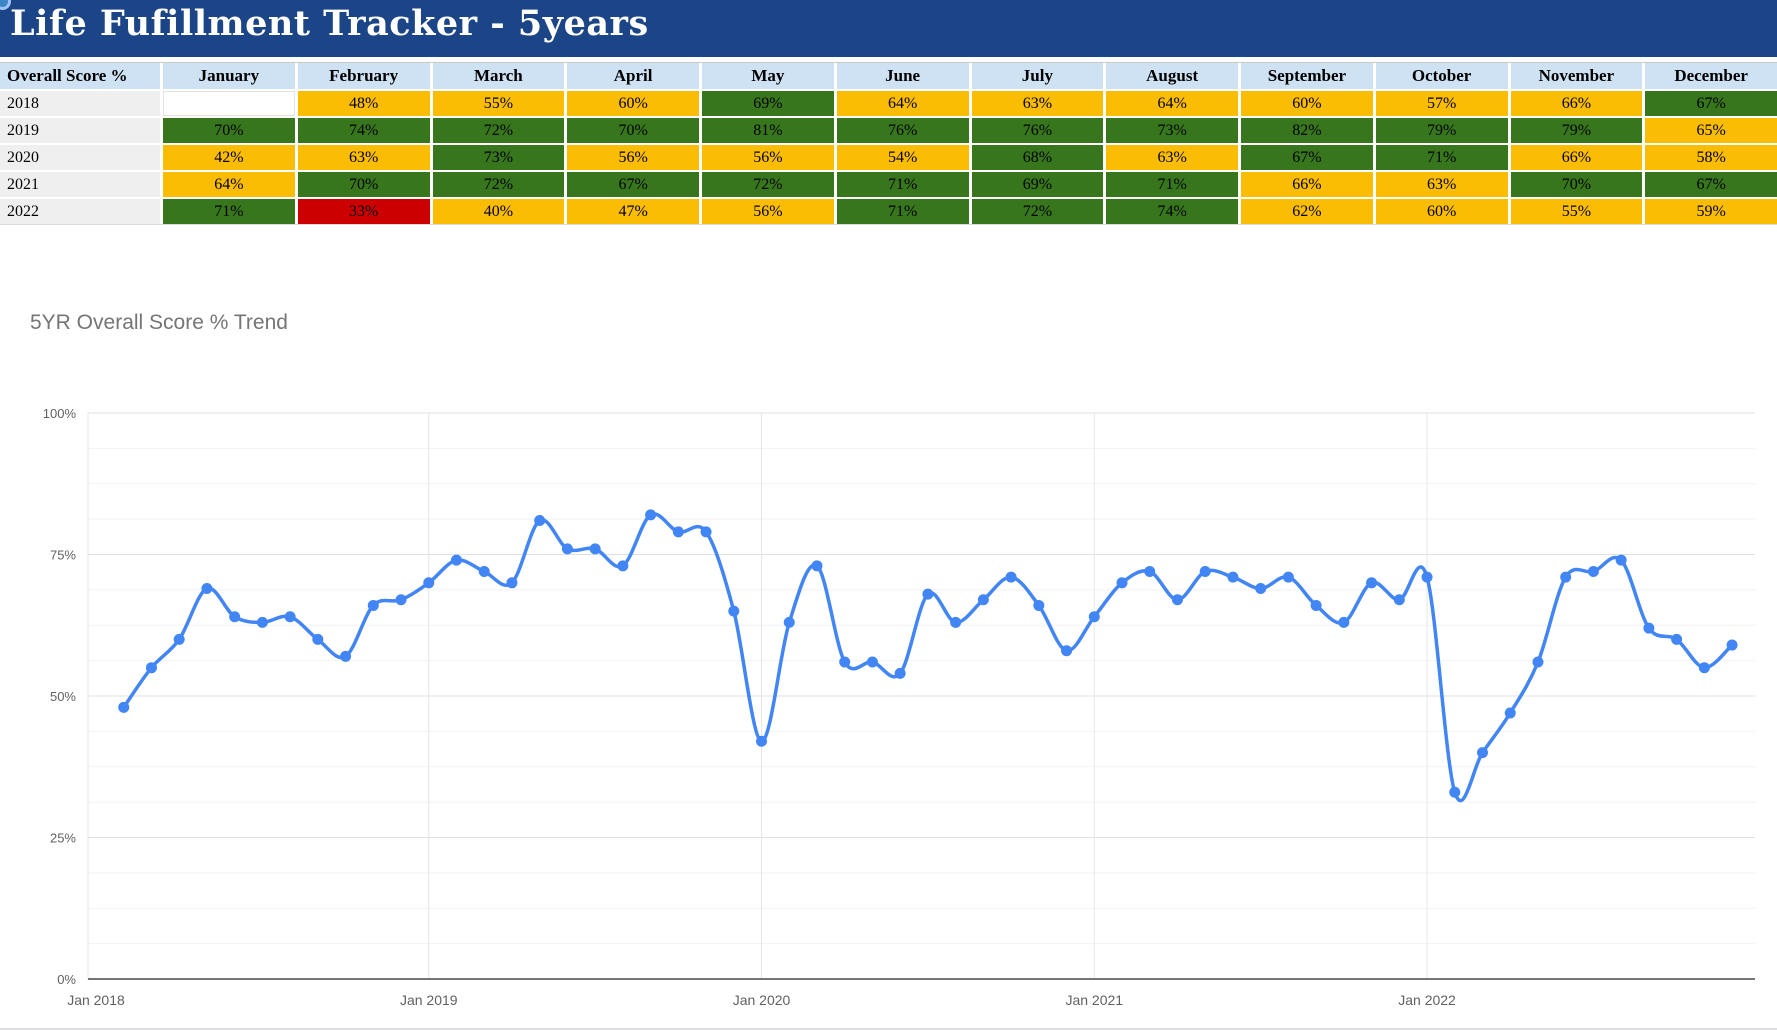 The image size is (1777, 1030). I want to click on year-label-2021: 2021, so click(80, 184).